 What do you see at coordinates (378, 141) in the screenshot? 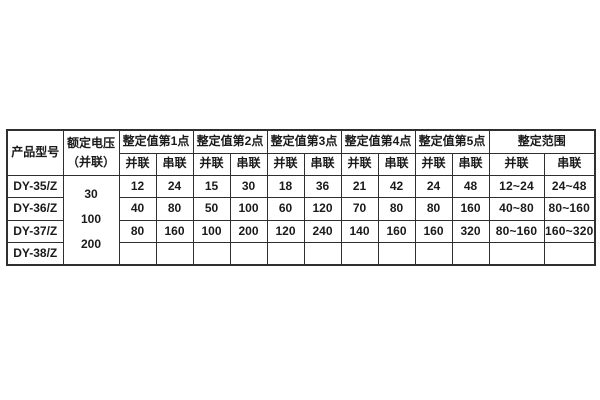
I see `header-setting-point-4: 整定值第4点` at bounding box center [378, 141].